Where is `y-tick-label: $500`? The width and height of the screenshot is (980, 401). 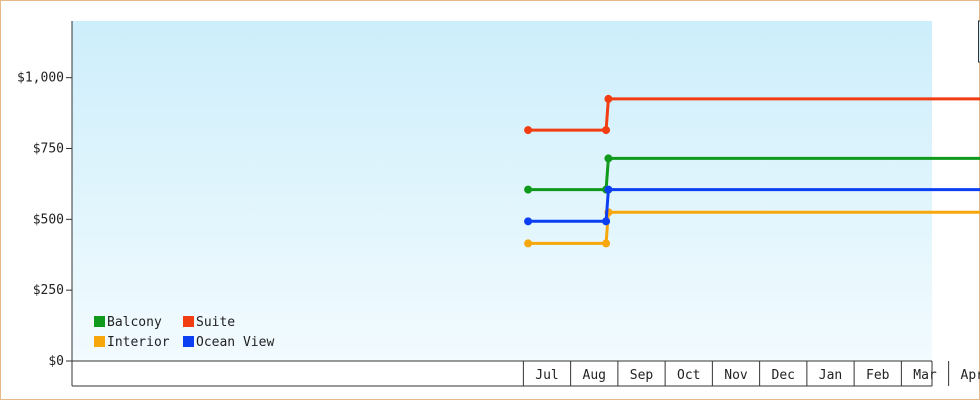 y-tick-label: $500 is located at coordinates (48, 219).